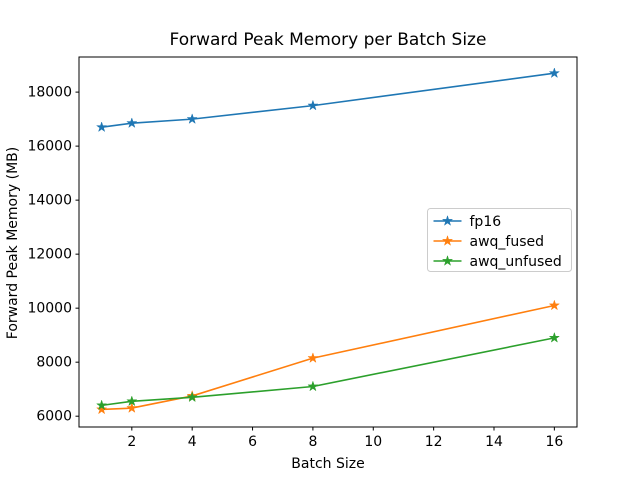 This screenshot has width=640, height=480. What do you see at coordinates (49, 309) in the screenshot?
I see `y-tick-label: 10000` at bounding box center [49, 309].